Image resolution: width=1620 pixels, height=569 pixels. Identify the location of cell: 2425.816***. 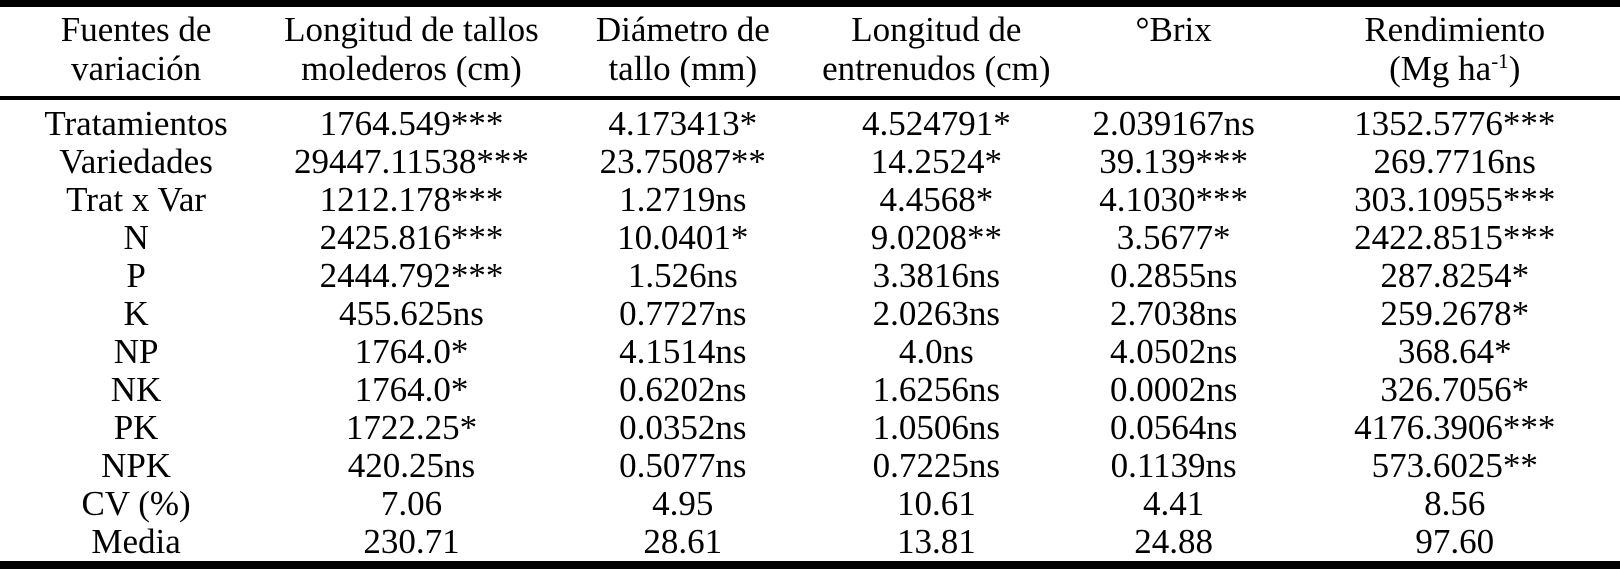
(411, 237).